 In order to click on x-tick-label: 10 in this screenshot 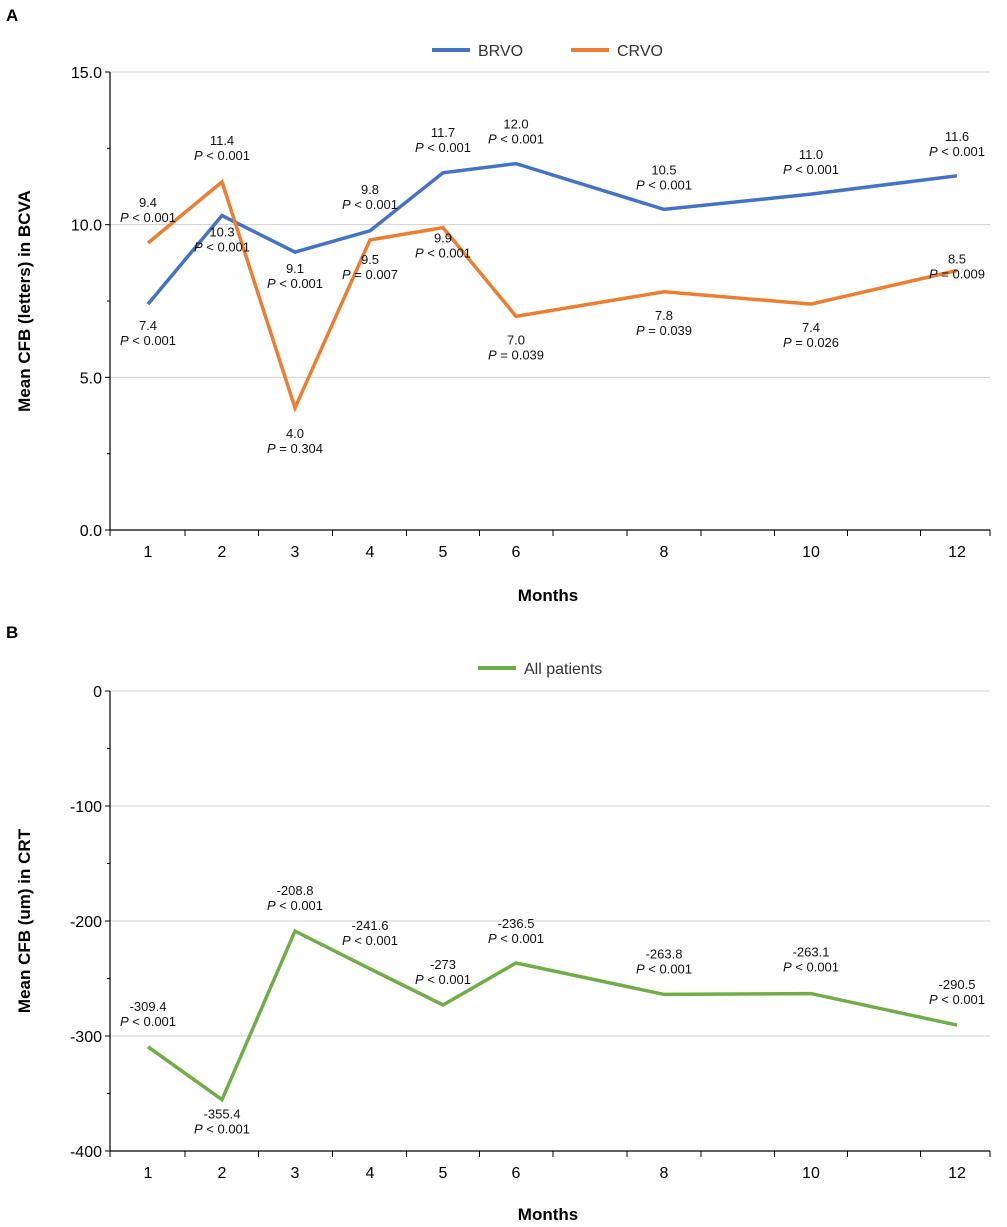, I will do `click(811, 1173)`.